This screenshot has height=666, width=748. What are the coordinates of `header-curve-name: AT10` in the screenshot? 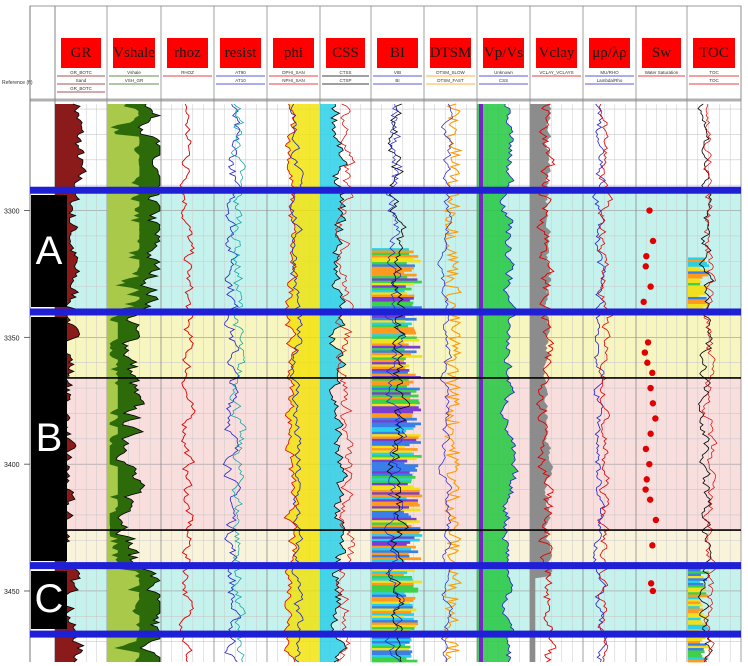 It's located at (240, 80).